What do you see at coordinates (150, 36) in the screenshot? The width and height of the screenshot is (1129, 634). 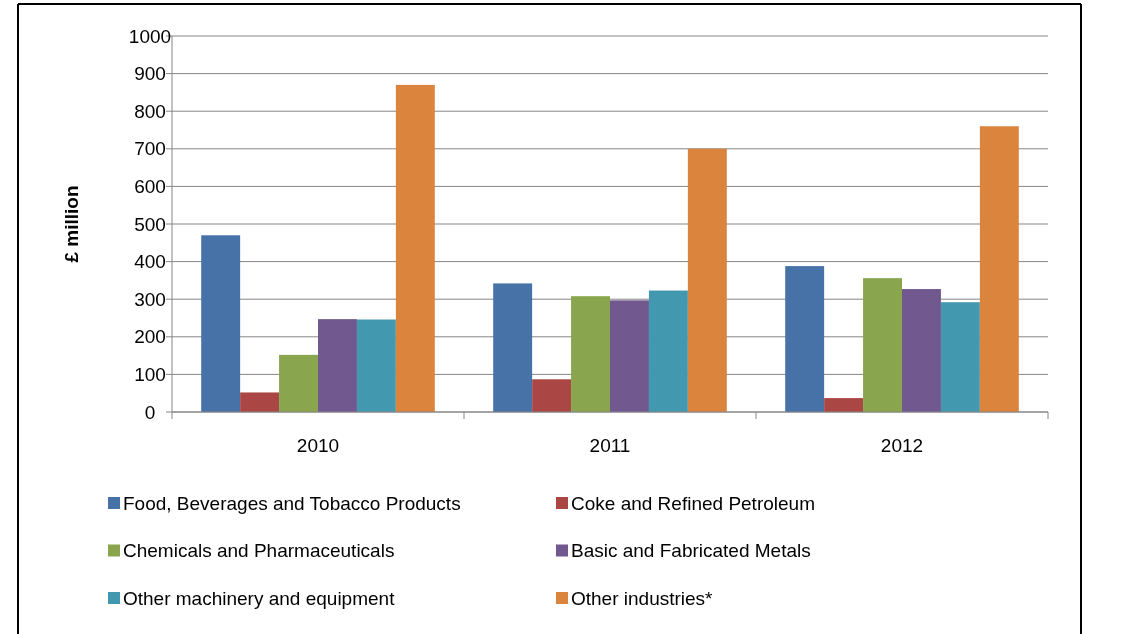 I see `y-tick-label: 1000` at bounding box center [150, 36].